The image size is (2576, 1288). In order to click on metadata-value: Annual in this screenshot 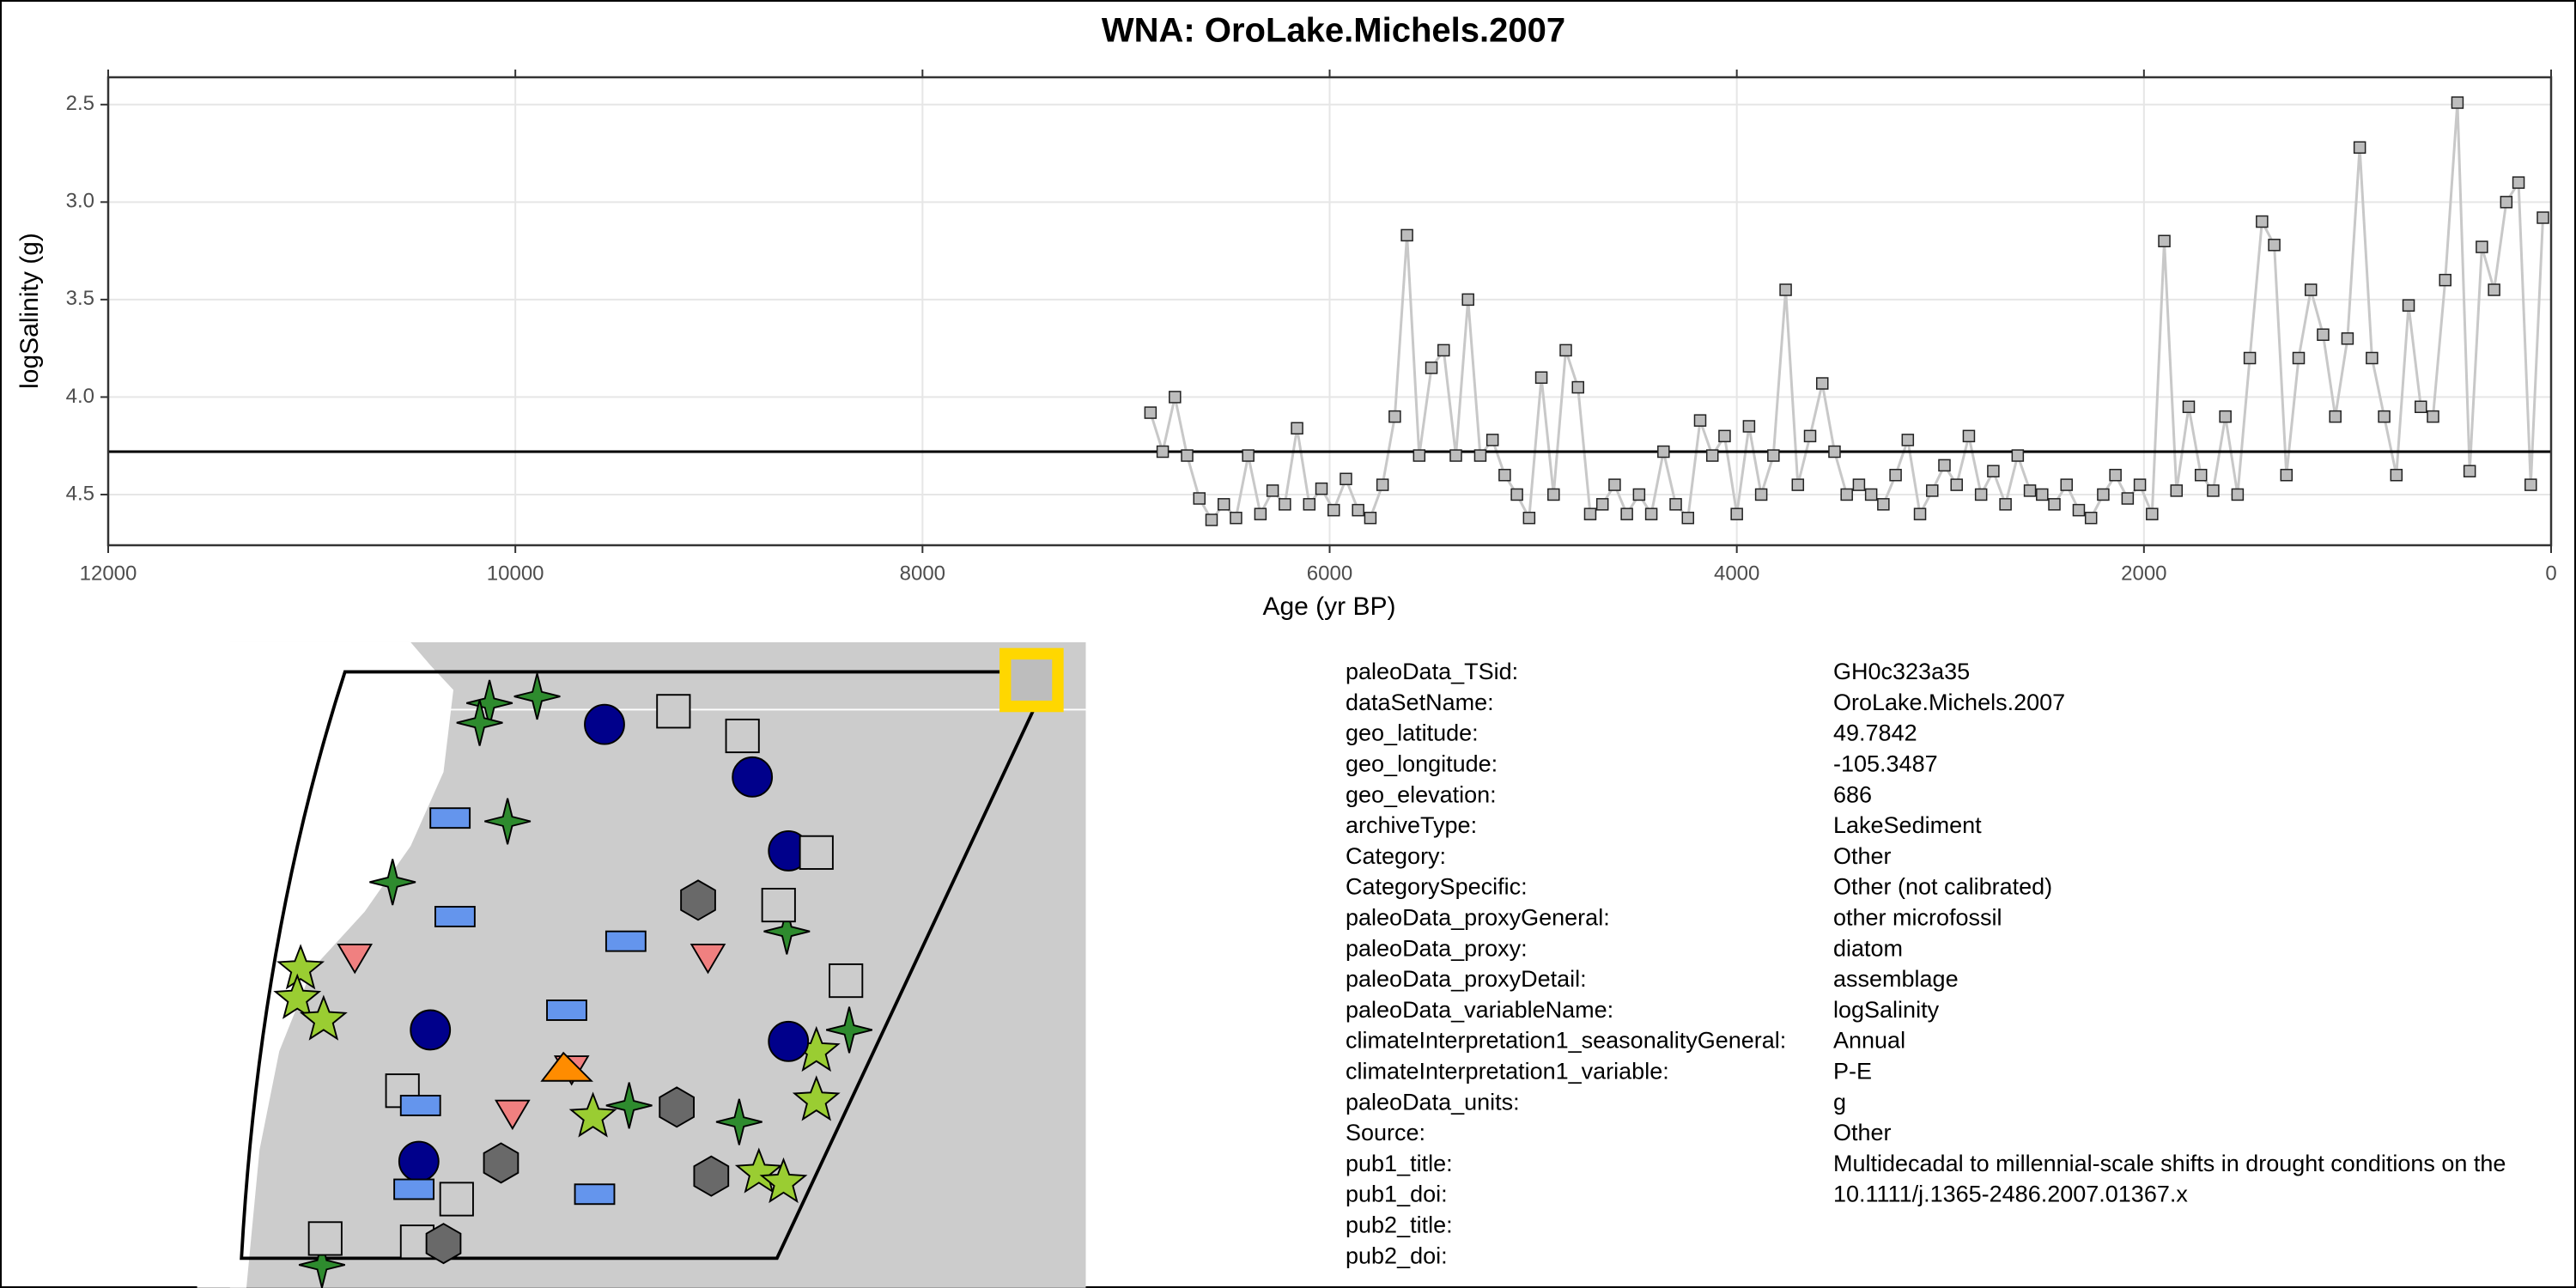, I will do `click(1869, 1041)`.